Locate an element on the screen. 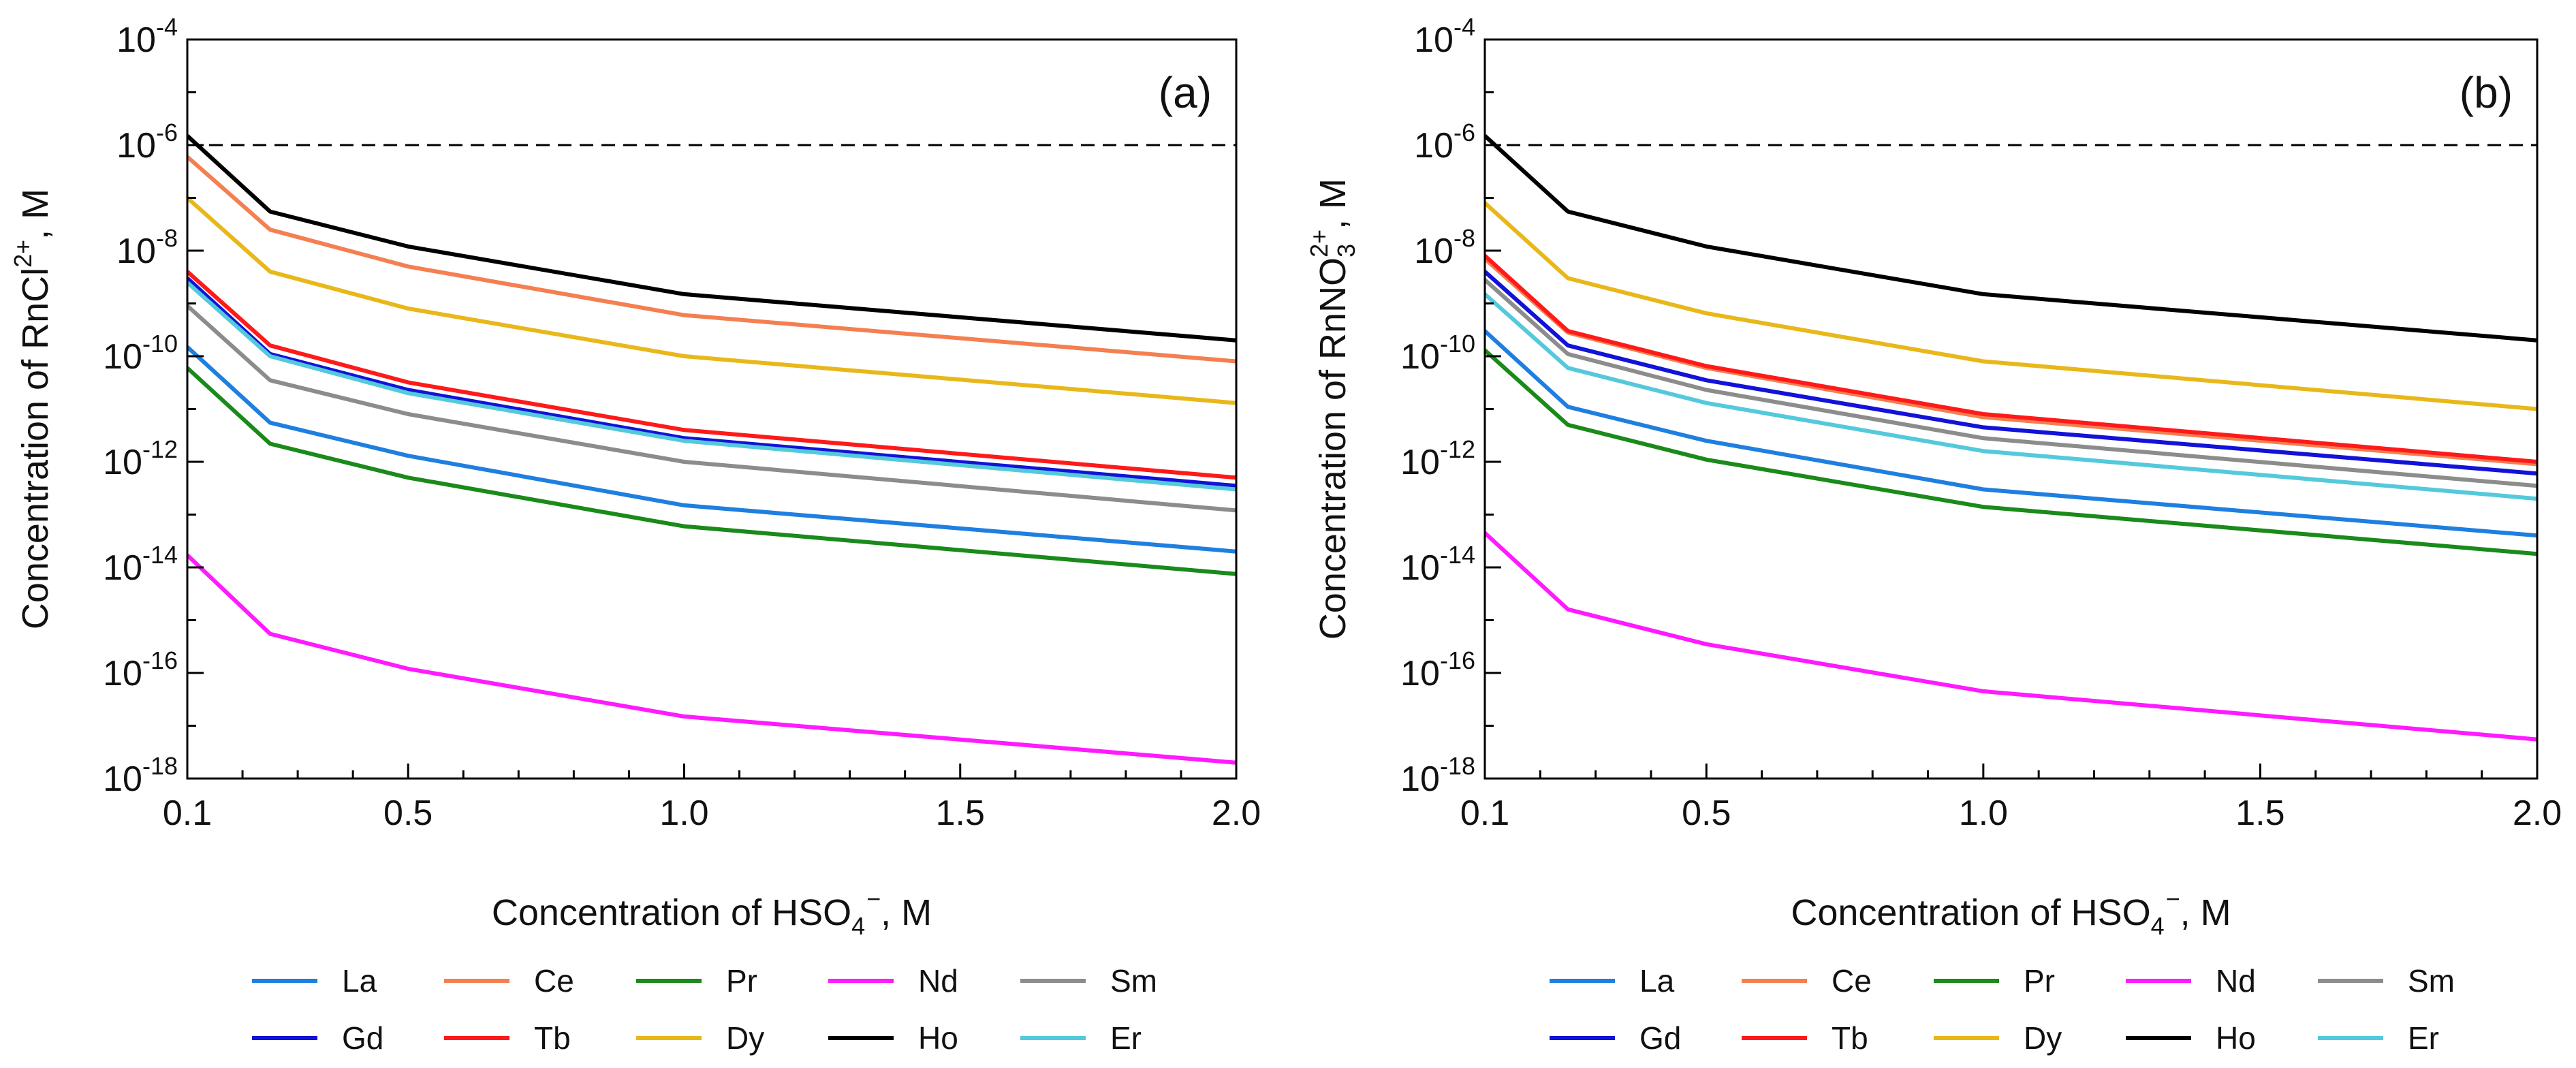 The image size is (2576, 1068). x-title-tail: , M is located at coordinates (906, 912).